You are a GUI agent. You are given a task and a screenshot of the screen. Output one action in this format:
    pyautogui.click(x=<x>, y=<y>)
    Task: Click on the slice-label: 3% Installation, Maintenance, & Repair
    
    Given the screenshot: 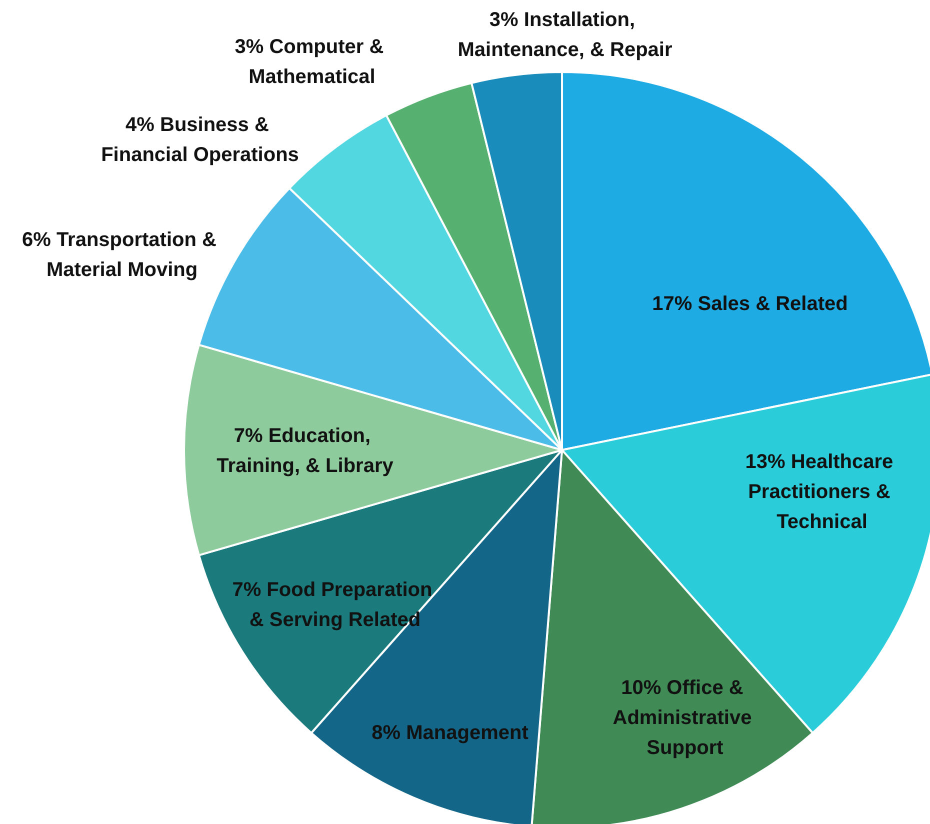 What is the action you would take?
    pyautogui.click(x=565, y=35)
    